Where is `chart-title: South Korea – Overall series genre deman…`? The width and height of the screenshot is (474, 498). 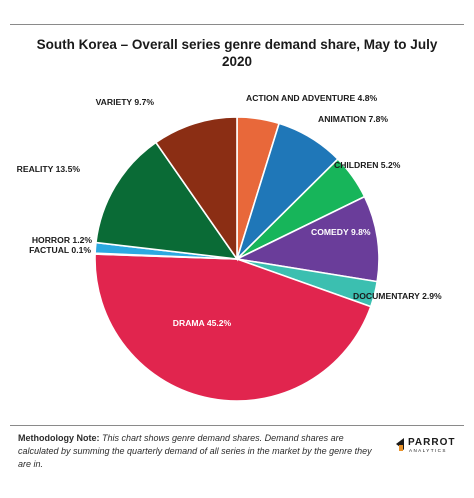 chart-title: South Korea – Overall series genre deman… is located at coordinates (237, 53).